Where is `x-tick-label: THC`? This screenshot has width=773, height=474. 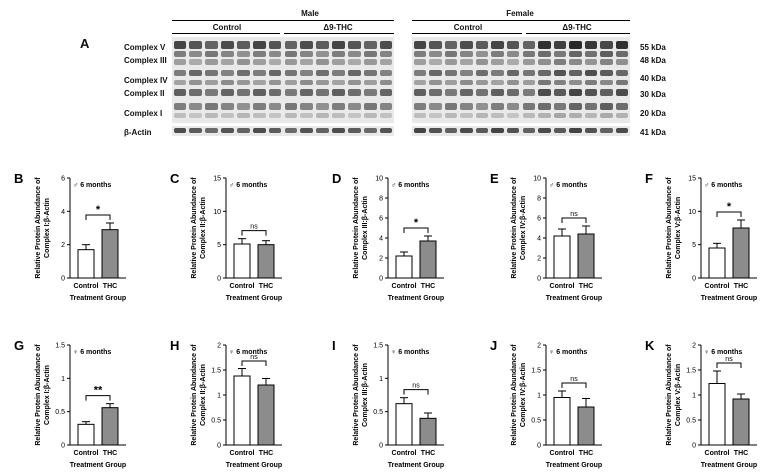
x-tick-label: THC is located at coordinates (266, 453).